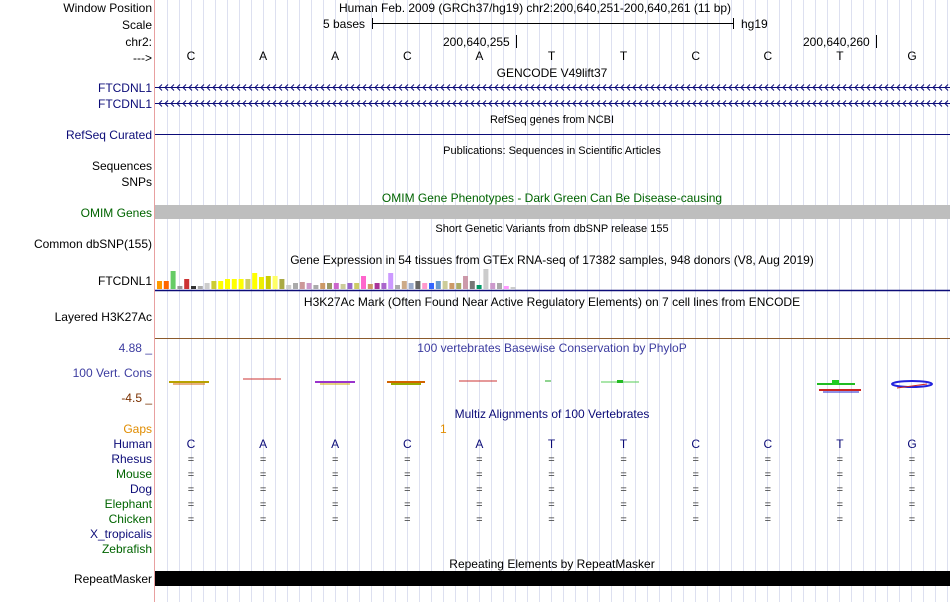  What do you see at coordinates (128, 504) in the screenshot?
I see `species-label: Elephant` at bounding box center [128, 504].